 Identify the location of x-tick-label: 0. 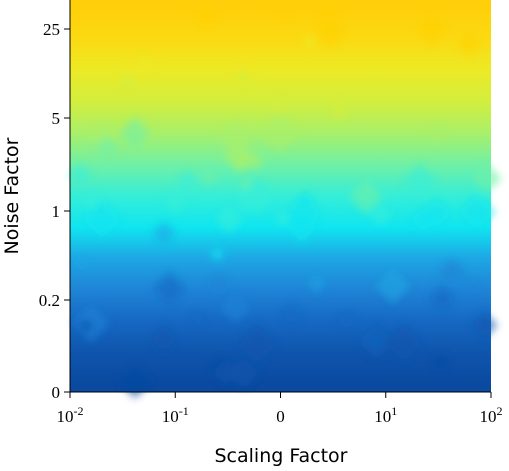
(280, 416).